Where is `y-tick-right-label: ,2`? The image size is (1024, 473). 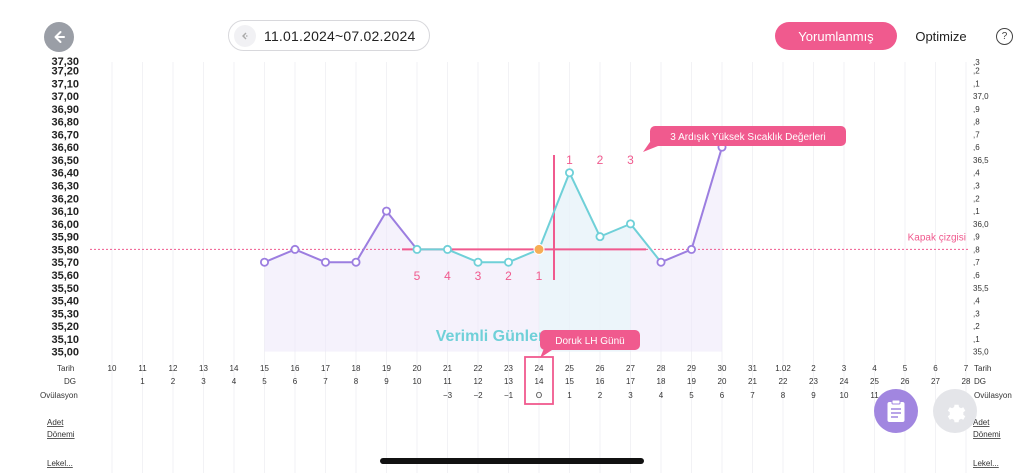
y-tick-right-label: ,2 is located at coordinates (976, 198).